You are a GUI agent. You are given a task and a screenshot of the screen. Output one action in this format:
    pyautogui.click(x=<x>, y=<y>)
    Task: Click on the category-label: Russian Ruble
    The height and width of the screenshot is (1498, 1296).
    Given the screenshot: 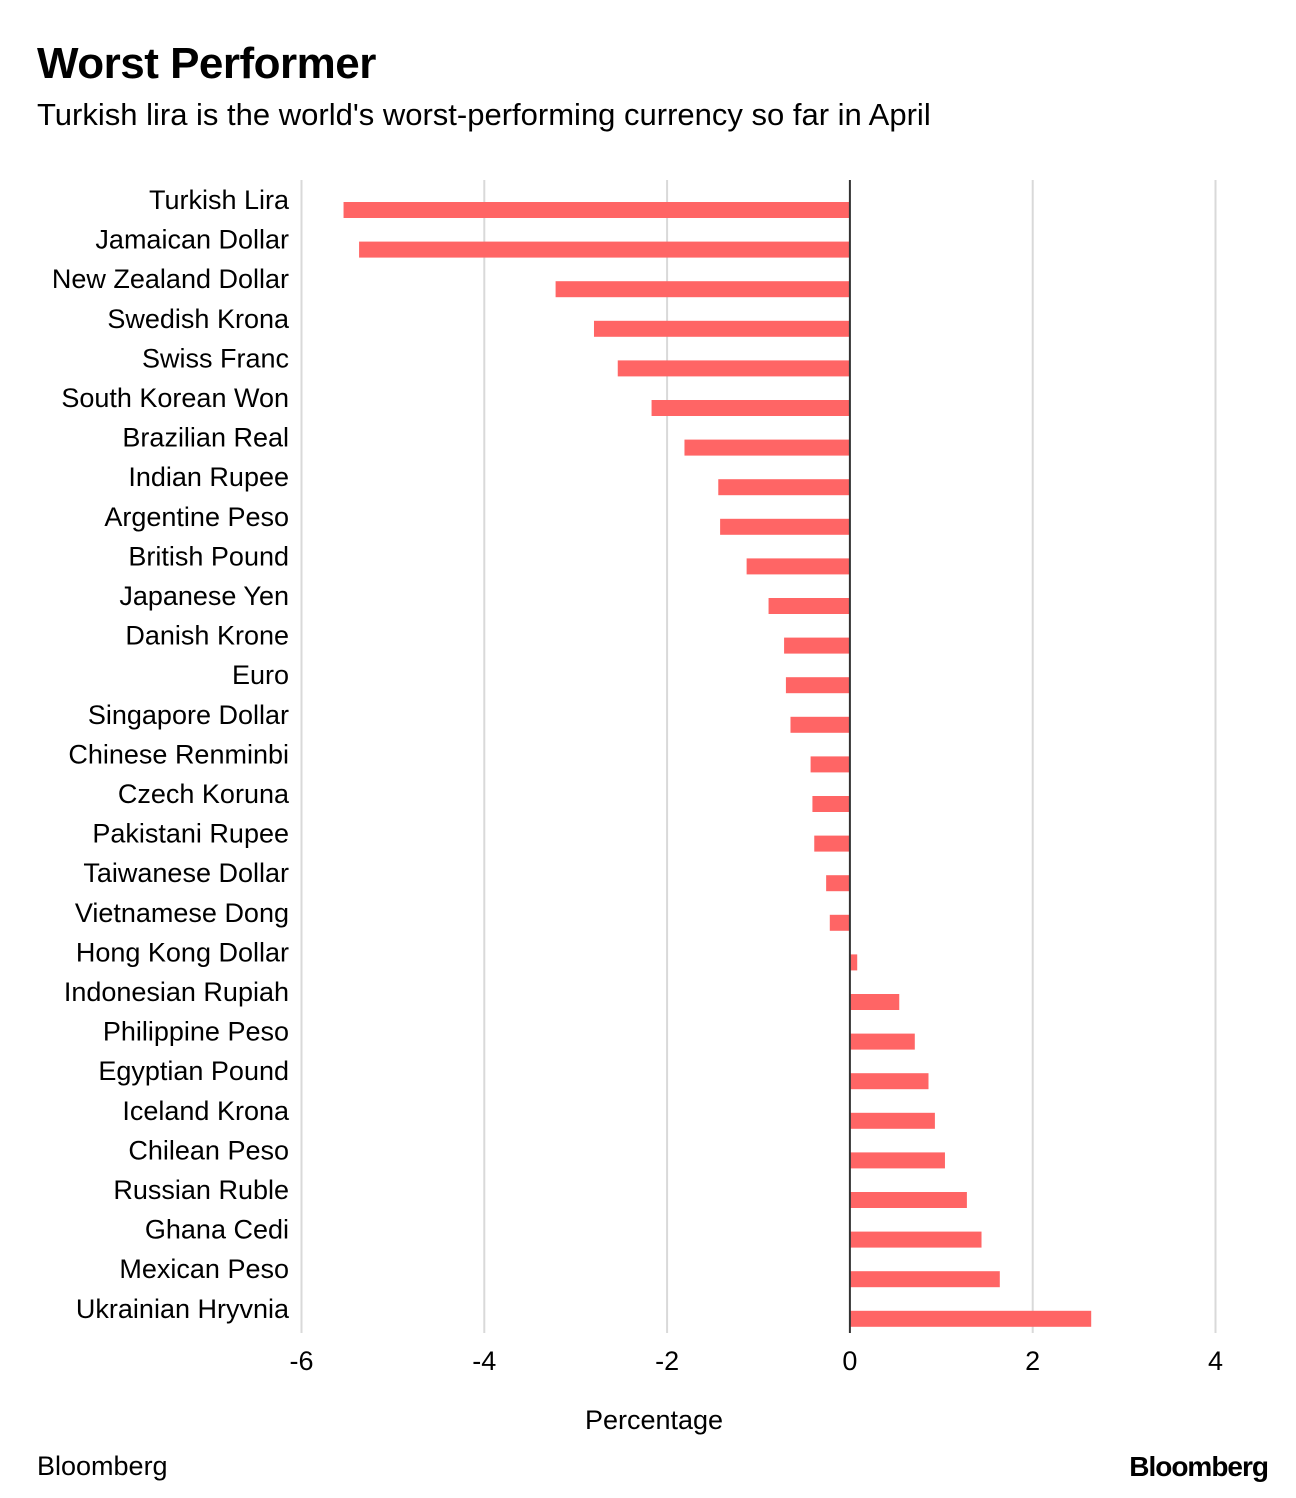 What is the action you would take?
    pyautogui.click(x=201, y=1190)
    